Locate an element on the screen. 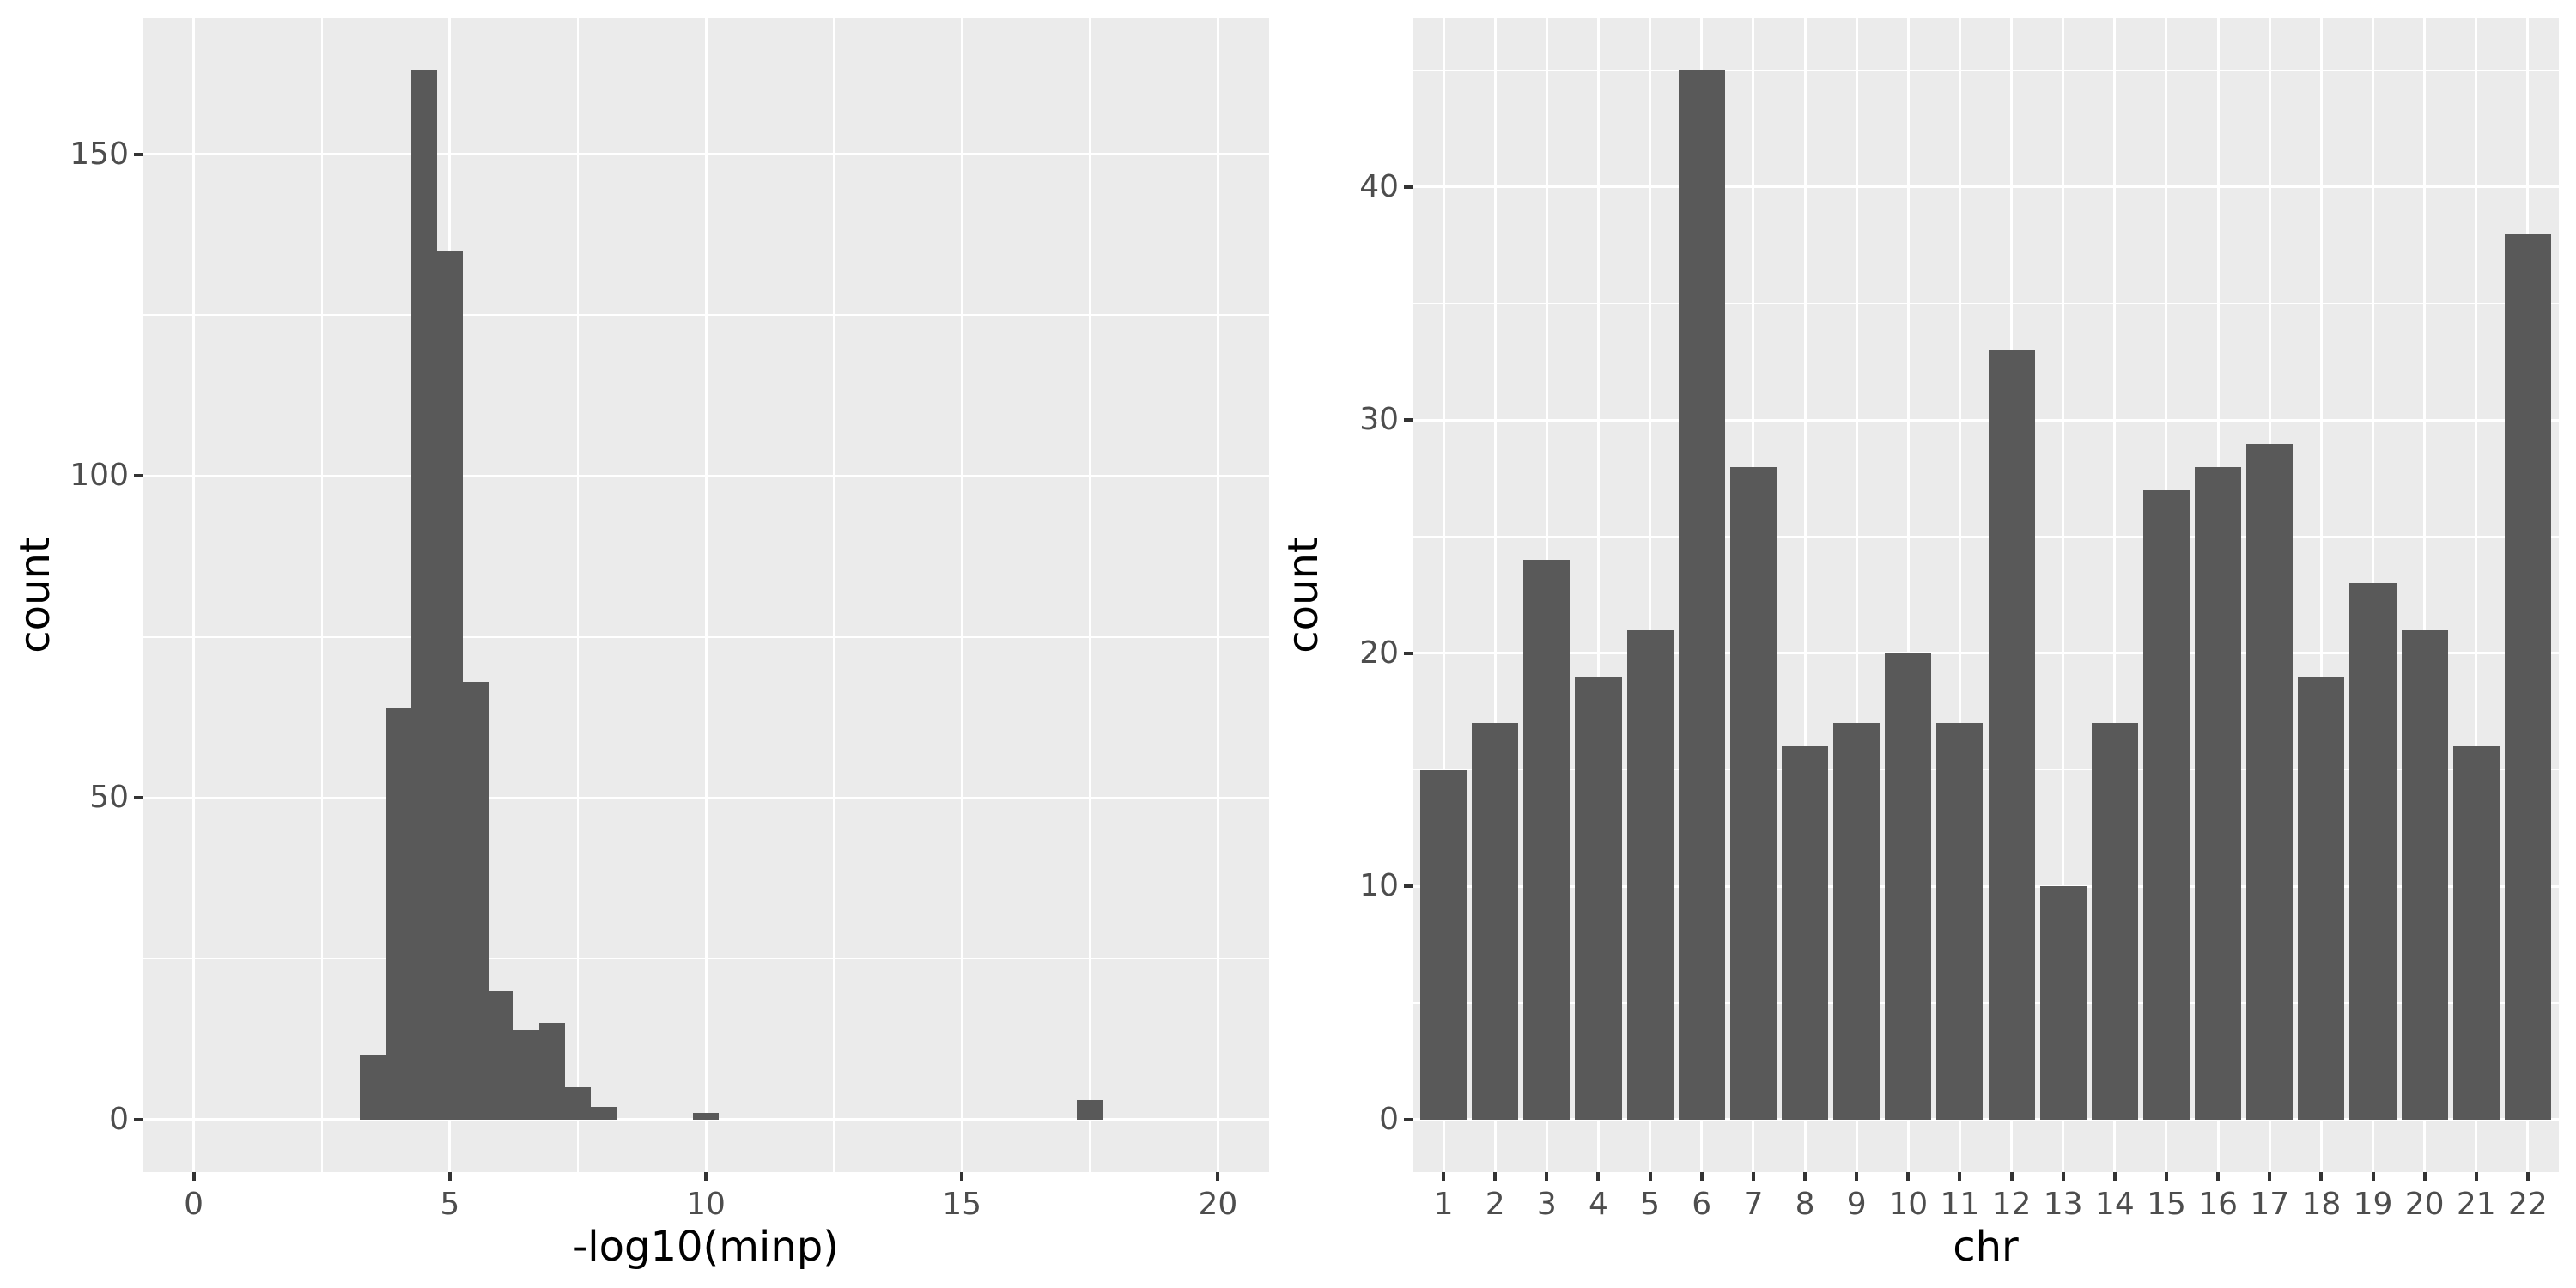  y-tick-label: 150 is located at coordinates (99, 154).